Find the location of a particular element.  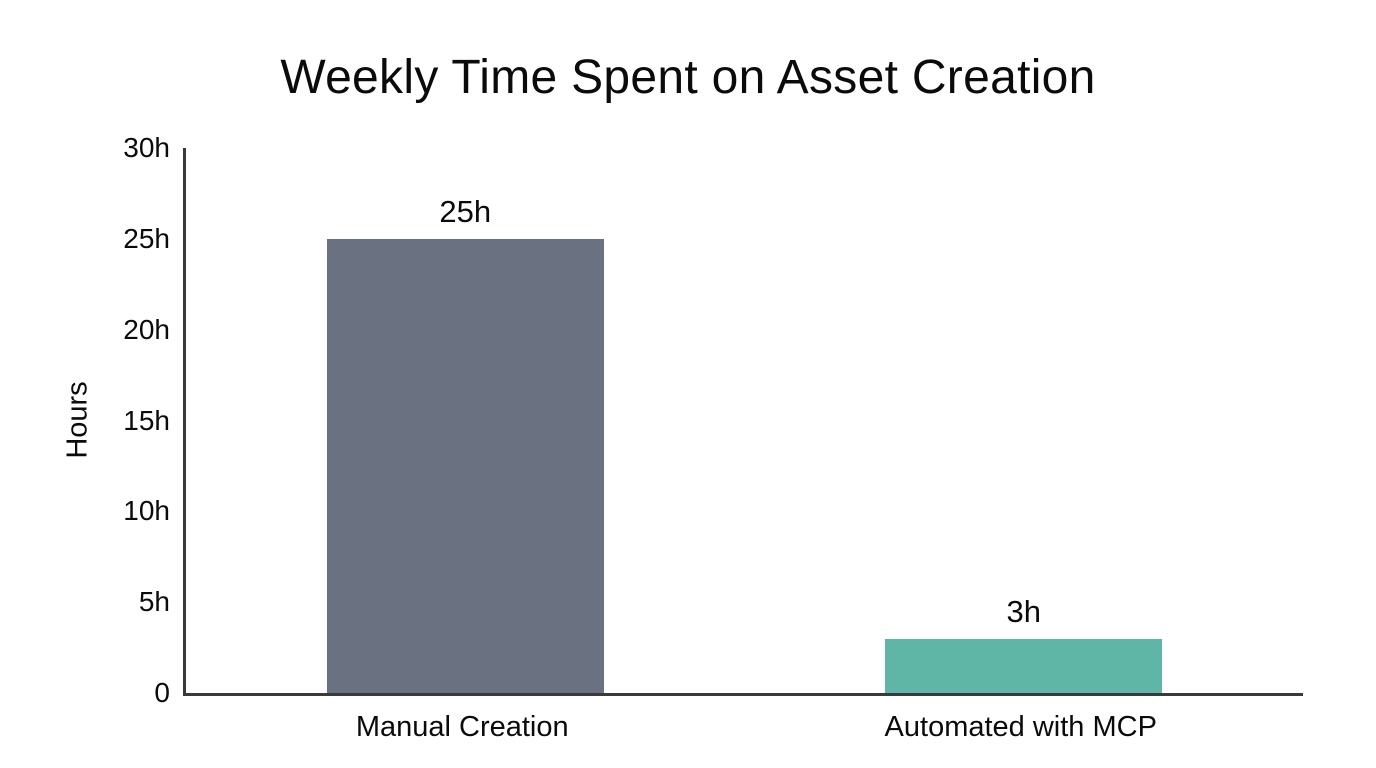

chart-title: Weekly Time Spent on Asset Creation is located at coordinates (688, 77).